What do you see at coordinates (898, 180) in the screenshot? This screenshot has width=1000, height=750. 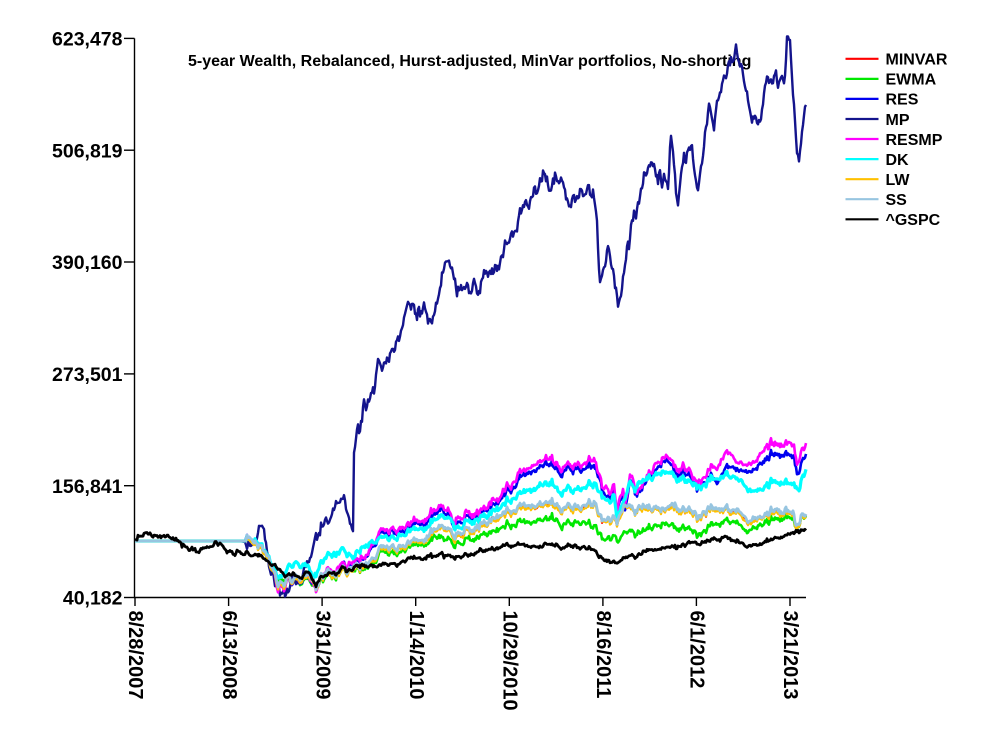 I see `svg-text: LW` at bounding box center [898, 180].